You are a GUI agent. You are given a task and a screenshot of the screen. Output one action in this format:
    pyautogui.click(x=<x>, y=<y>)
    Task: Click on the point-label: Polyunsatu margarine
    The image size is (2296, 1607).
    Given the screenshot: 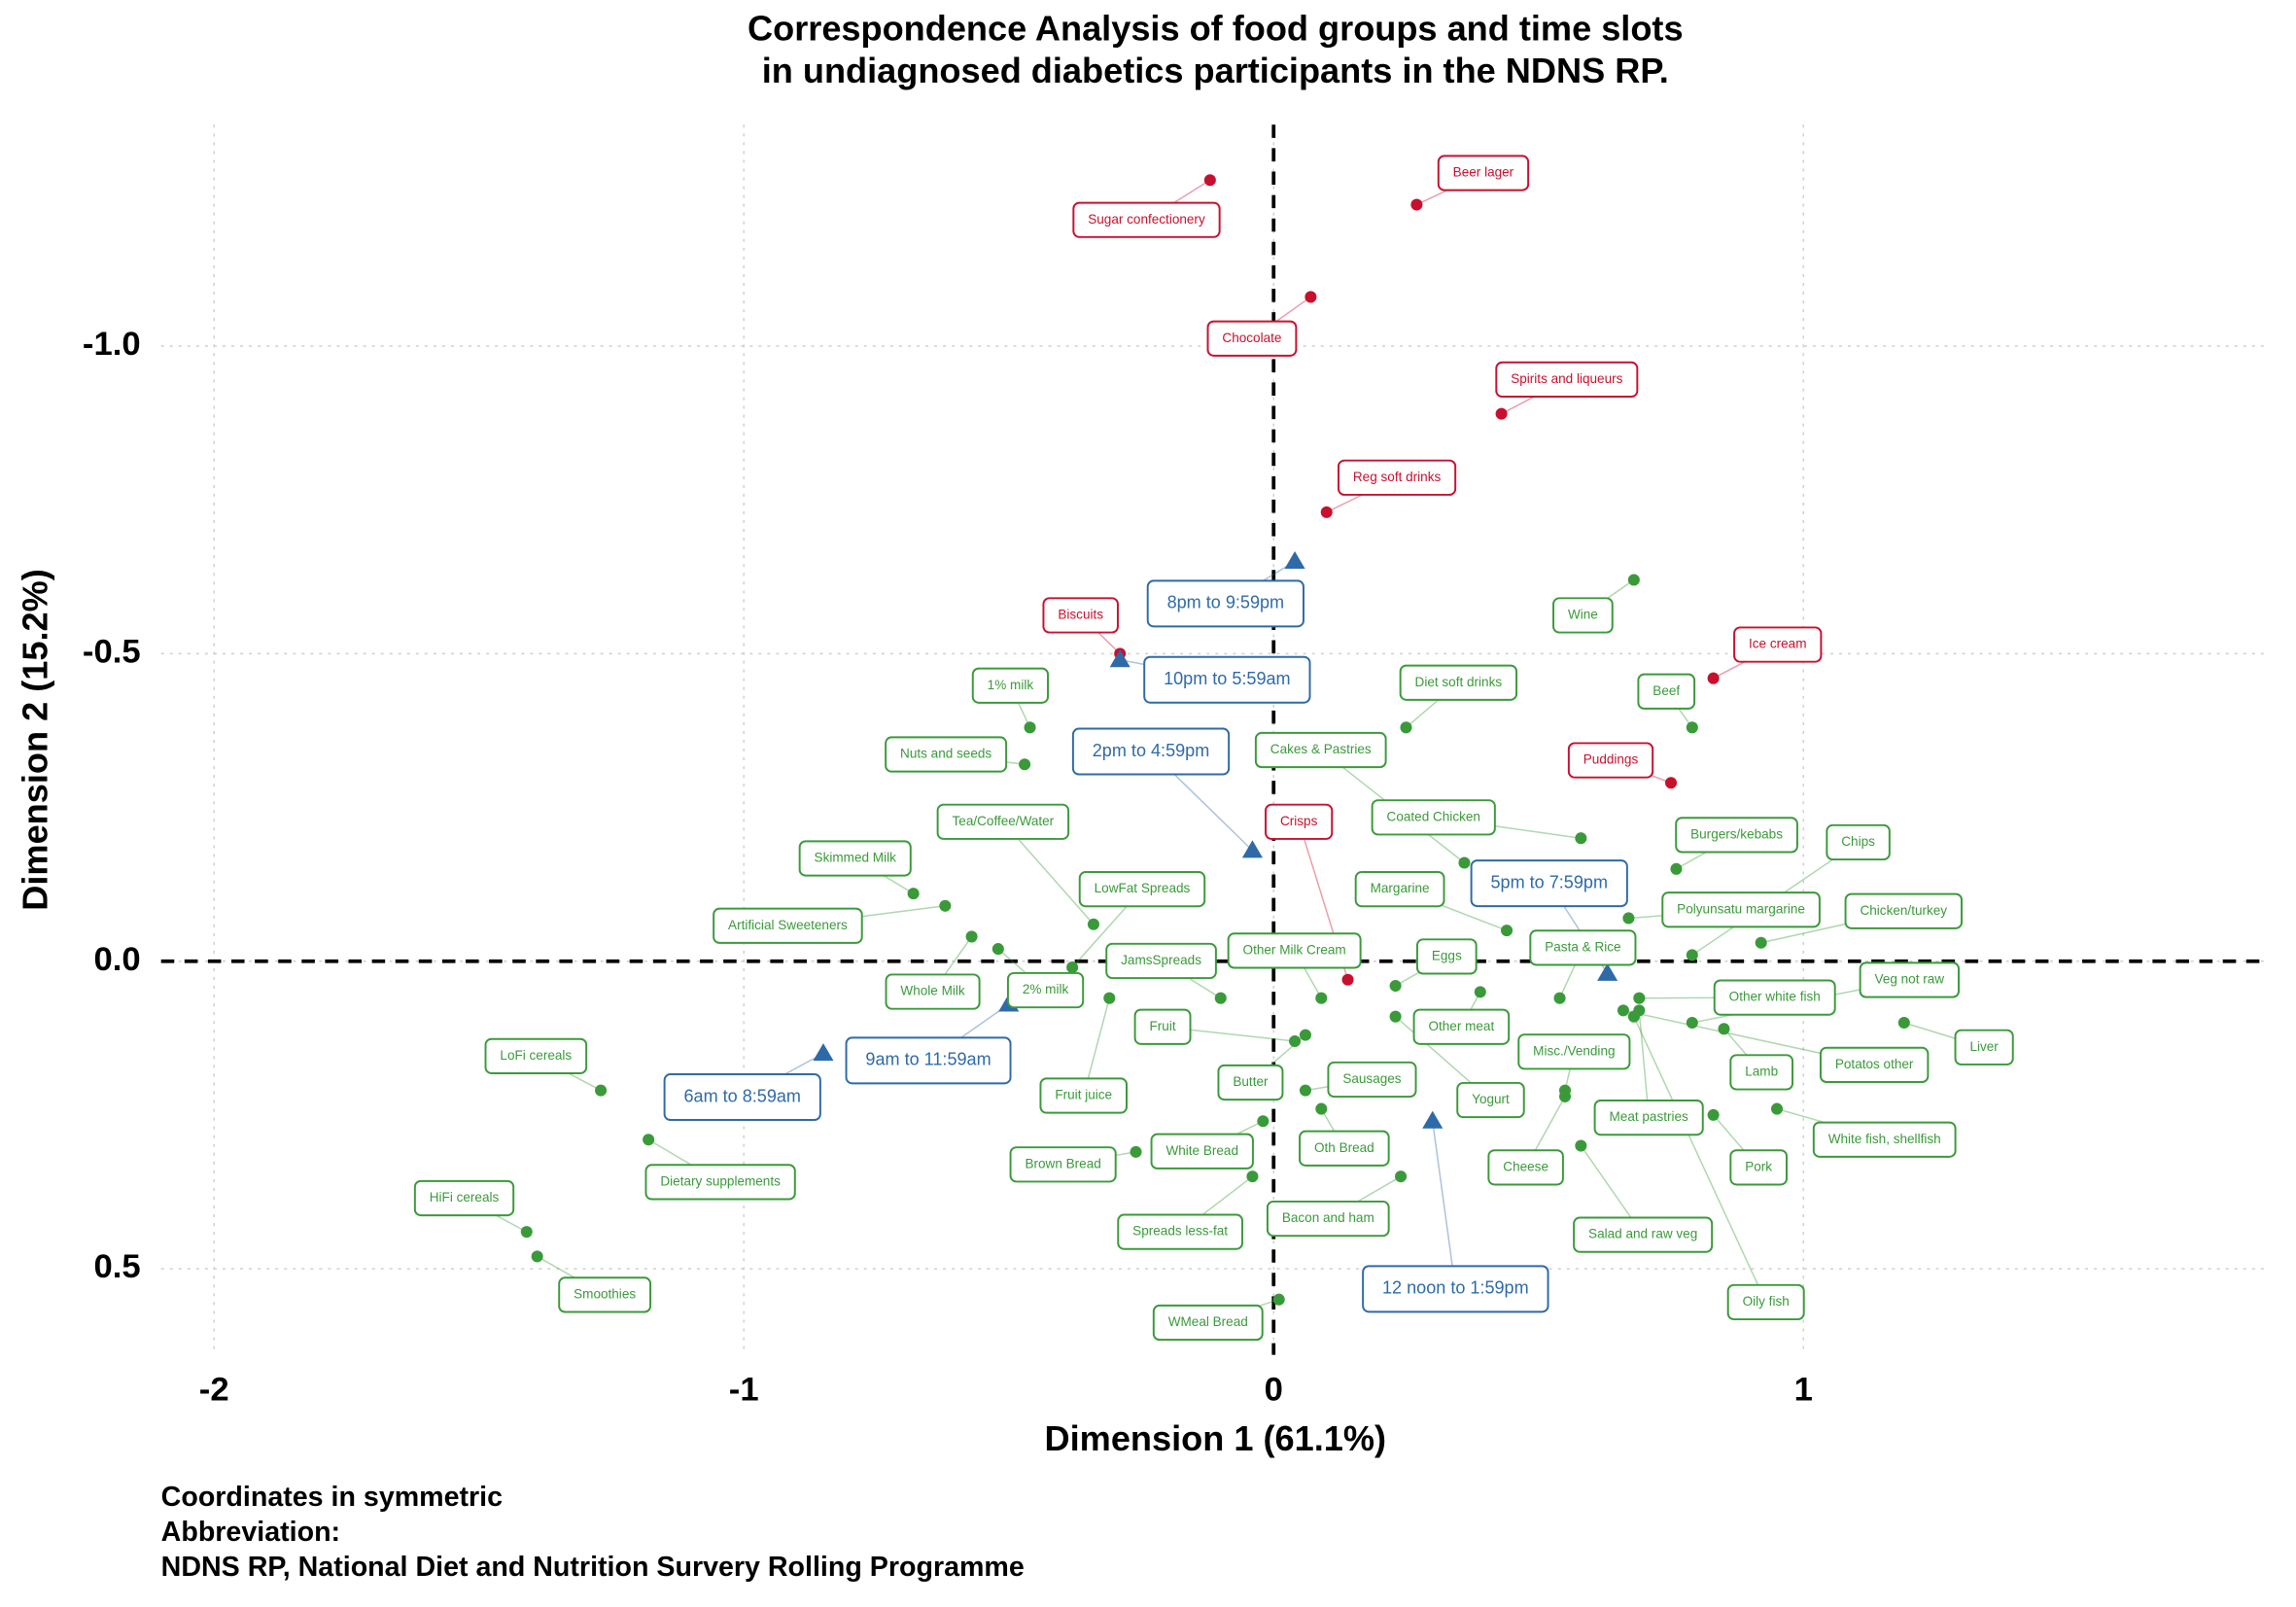 What is the action you would take?
    pyautogui.click(x=1741, y=908)
    